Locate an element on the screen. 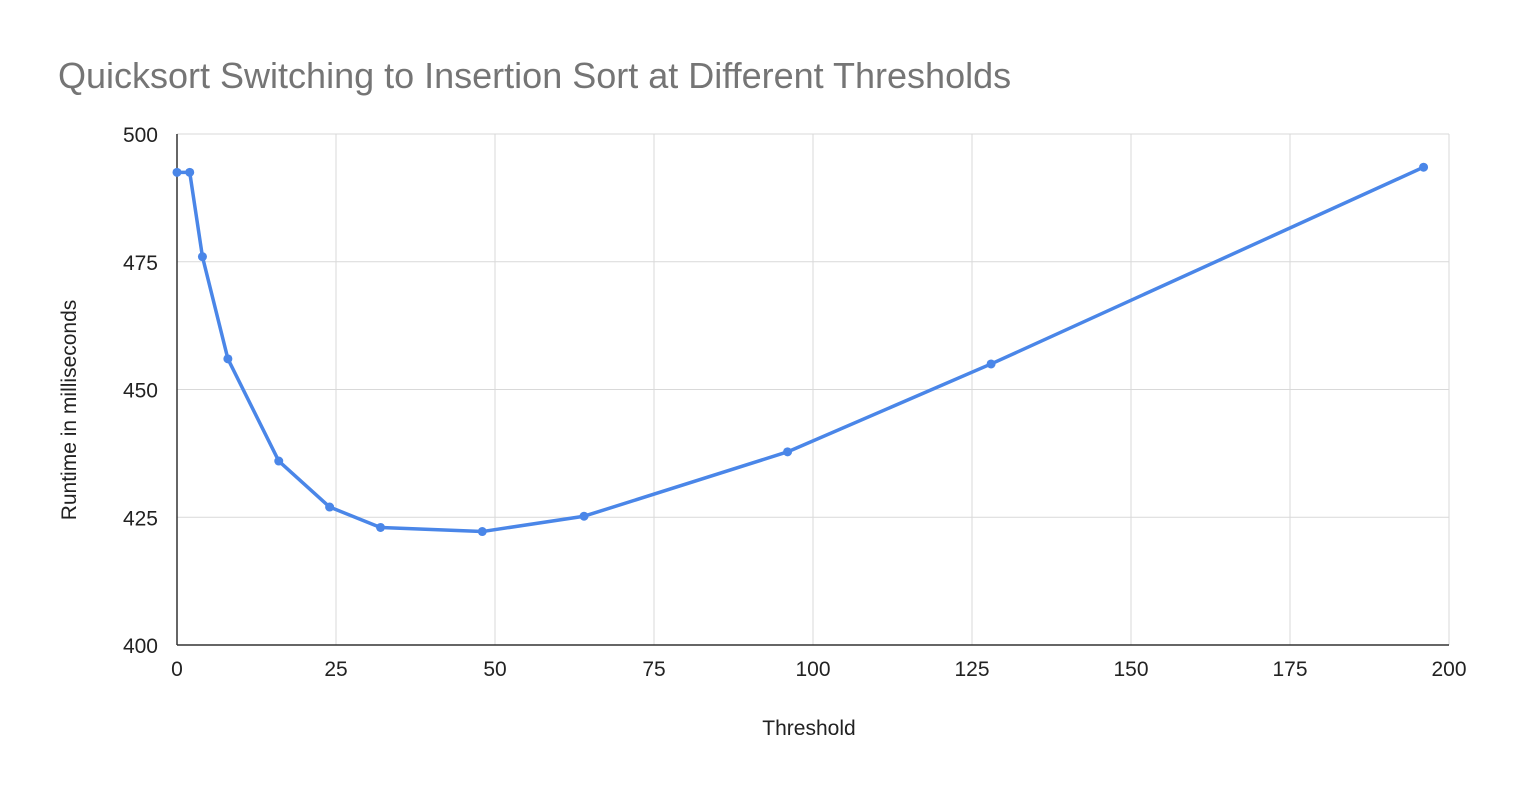 The width and height of the screenshot is (1528, 801). x-tick-label: 125 is located at coordinates (971, 669).